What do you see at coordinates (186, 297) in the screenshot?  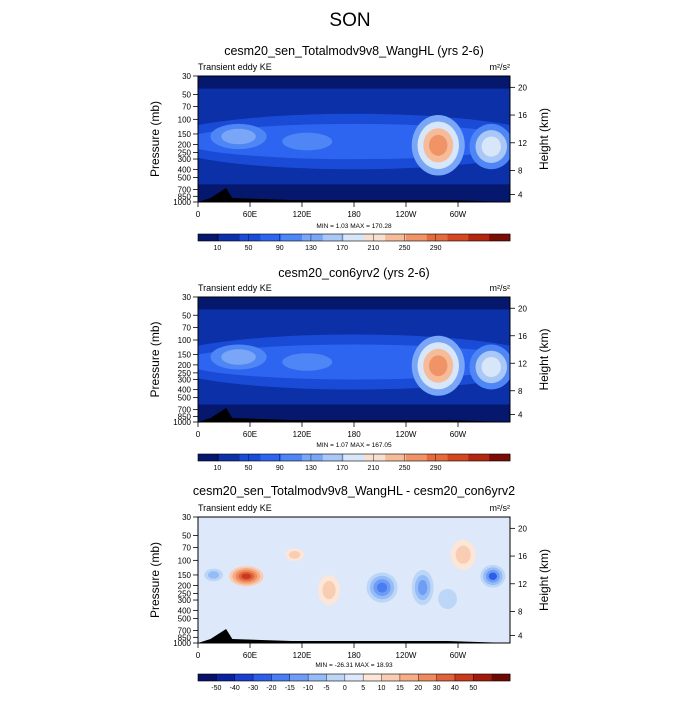 I see `ytick-label: 30` at bounding box center [186, 297].